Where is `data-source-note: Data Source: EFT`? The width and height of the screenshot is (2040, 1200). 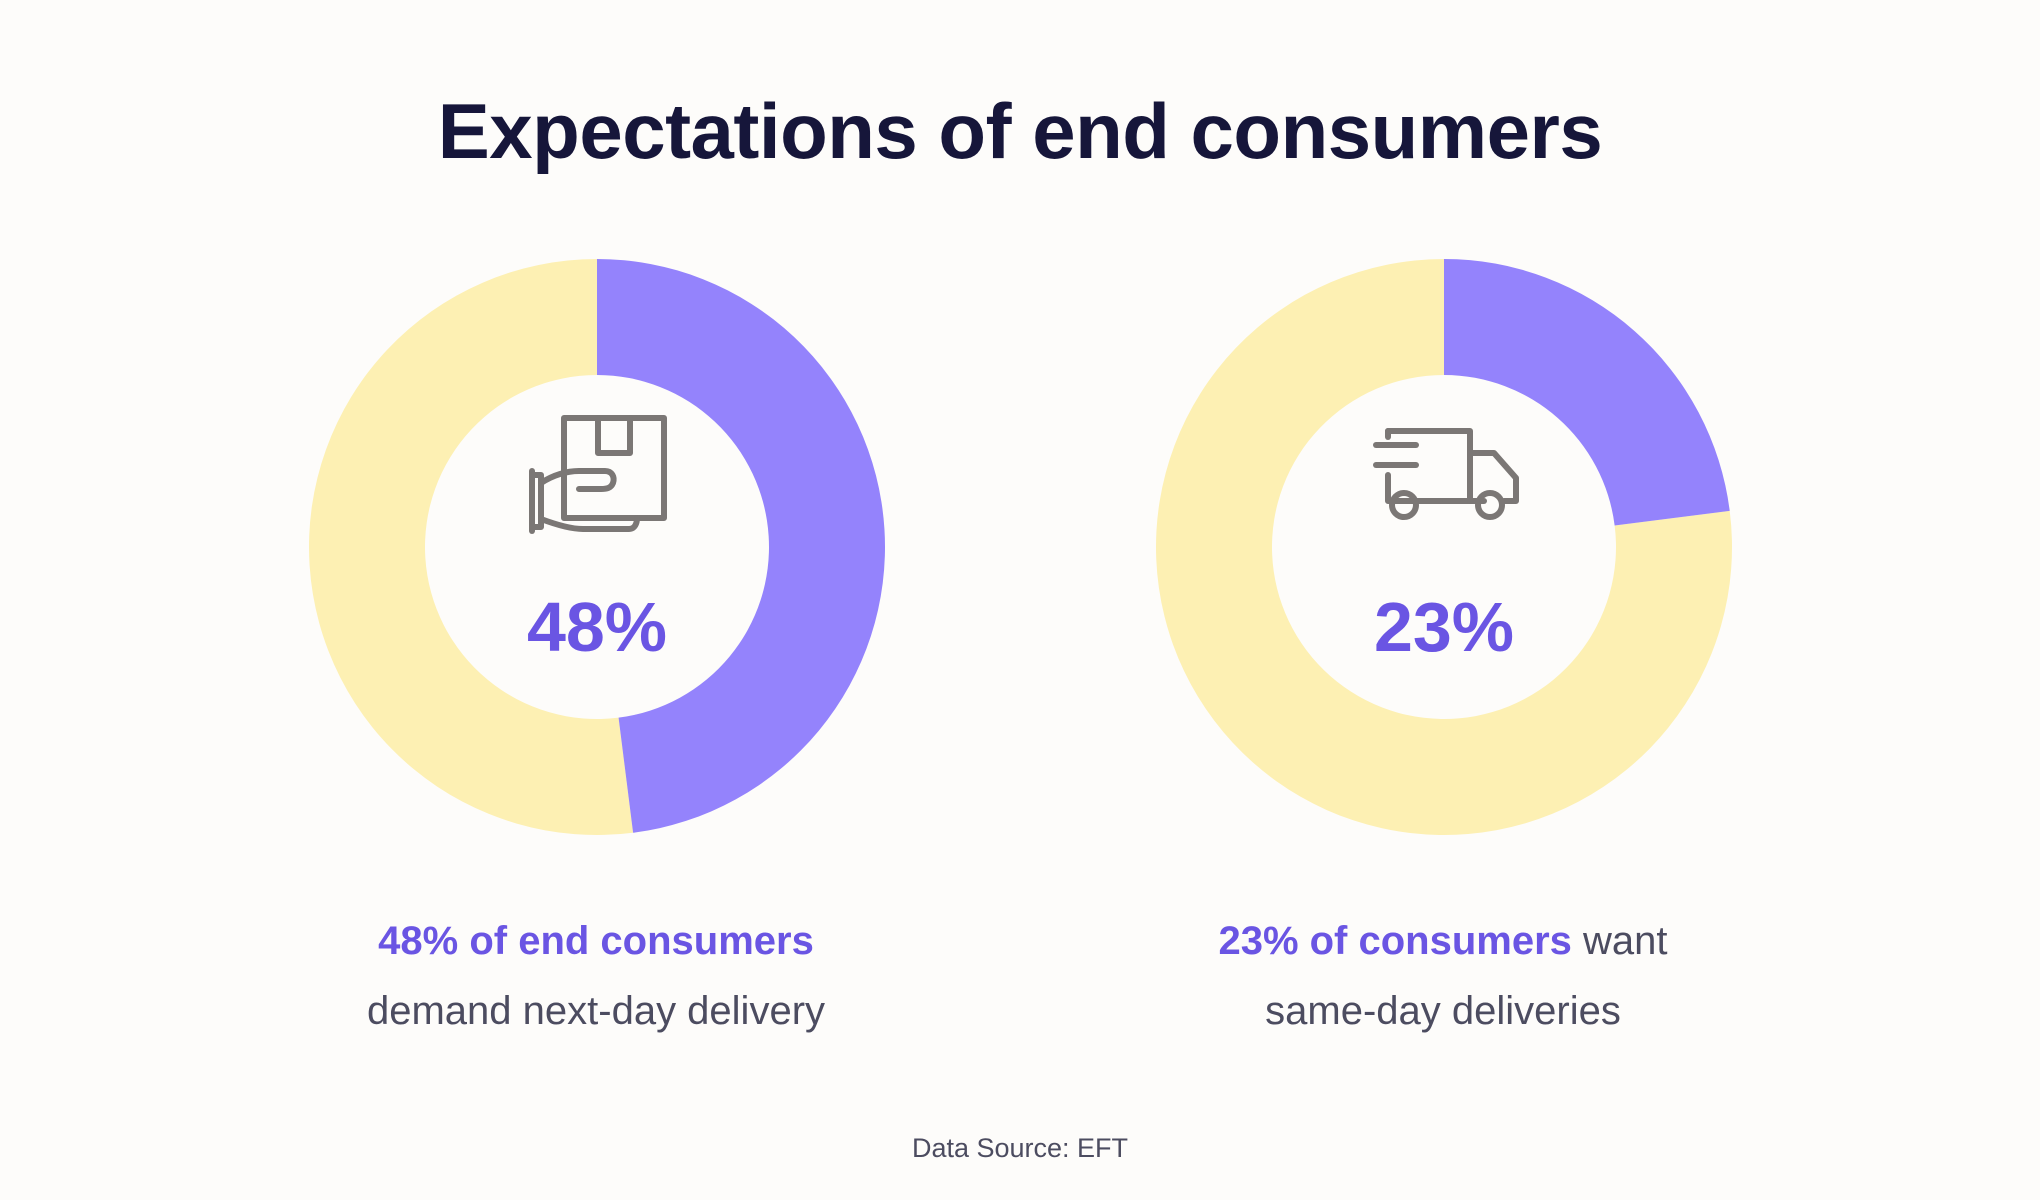 data-source-note: Data Source: EFT is located at coordinates (1020, 1148).